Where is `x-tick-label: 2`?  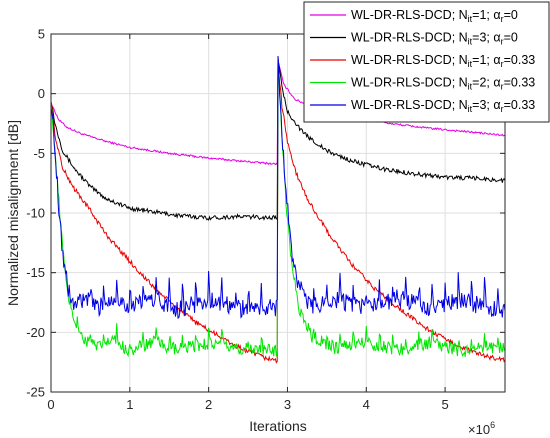 x-tick-label: 2 is located at coordinates (208, 404).